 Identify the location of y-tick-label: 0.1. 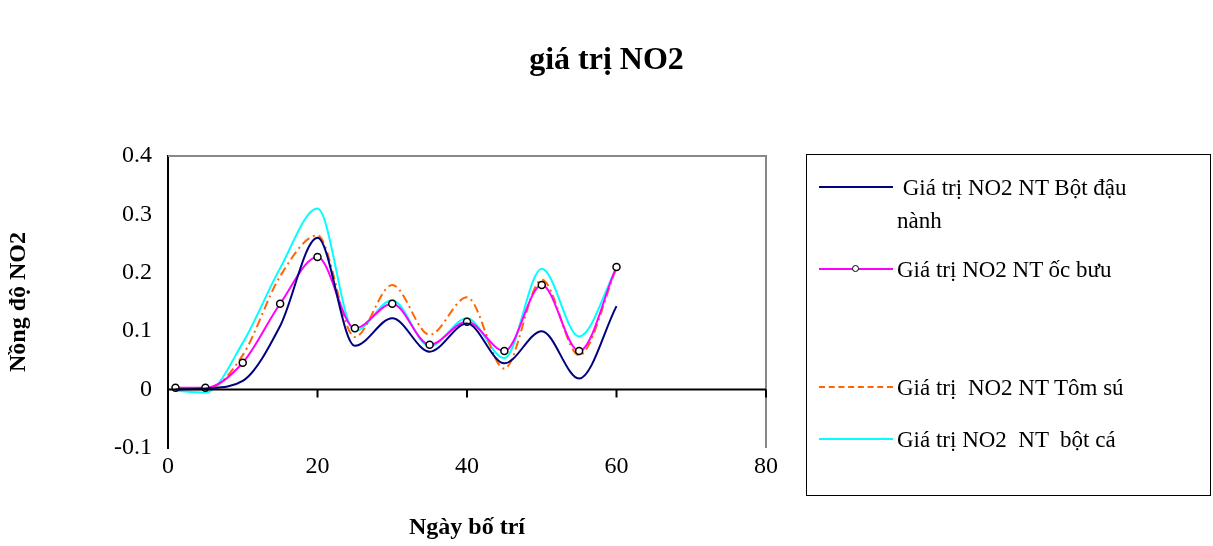
(137, 329).